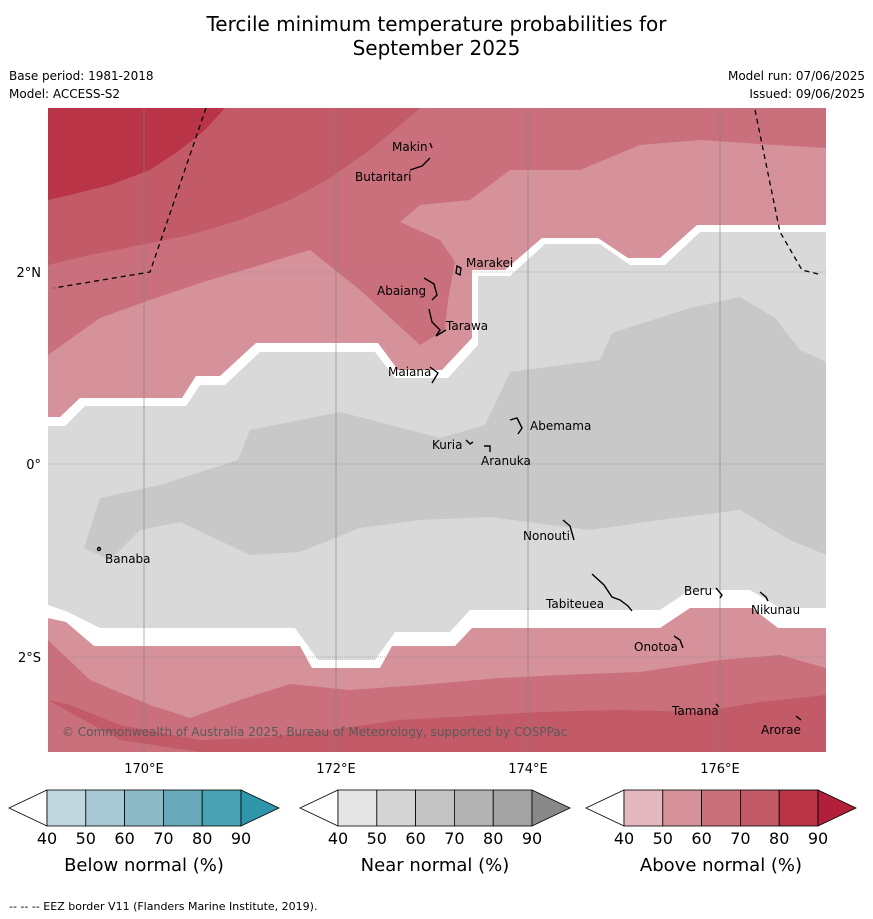 Image resolution: width=873 pixels, height=919 pixels. I want to click on island-abemama, so click(516, 426).